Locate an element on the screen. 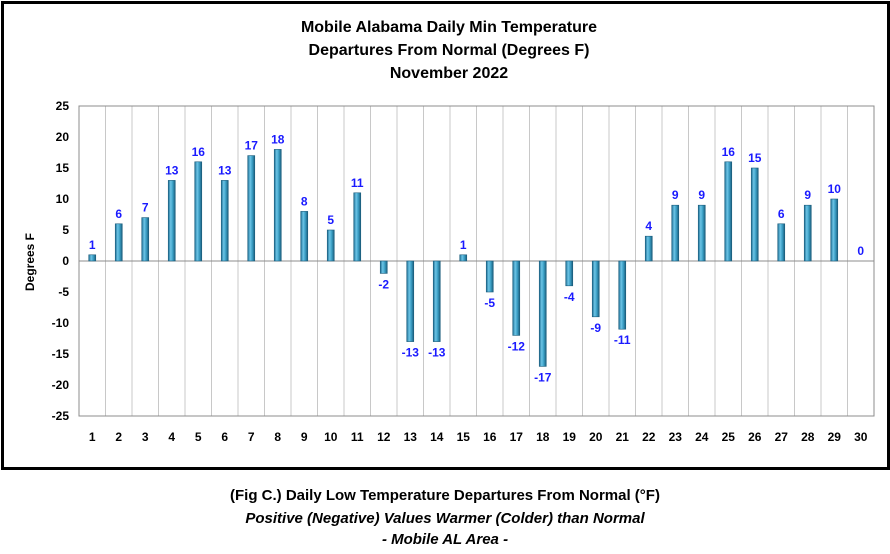  chart-title-line-3: November 2022 is located at coordinates (449, 73).